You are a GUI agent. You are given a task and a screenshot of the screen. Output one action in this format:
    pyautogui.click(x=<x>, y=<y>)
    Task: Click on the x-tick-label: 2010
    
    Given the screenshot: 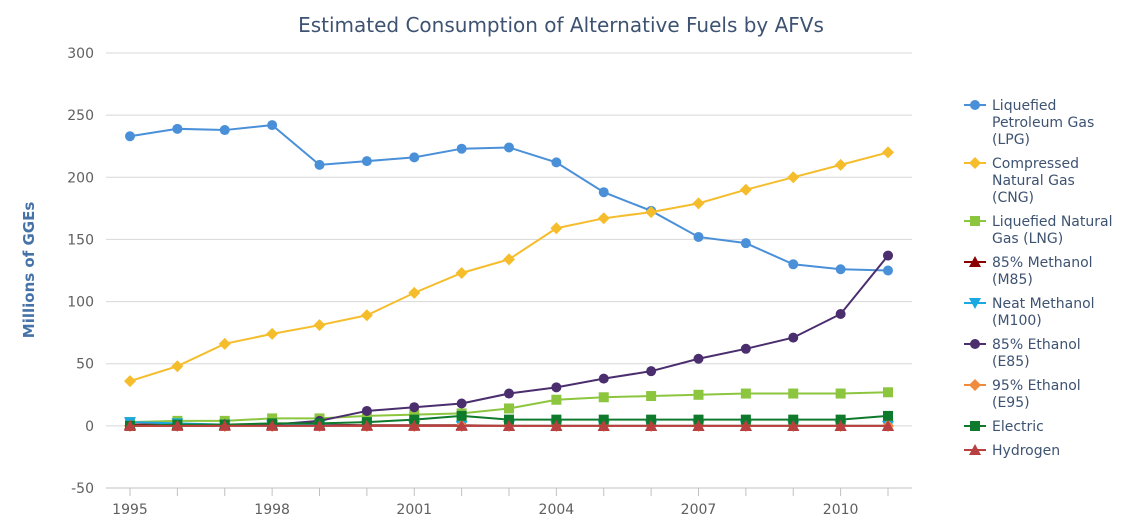 What is the action you would take?
    pyautogui.click(x=841, y=510)
    